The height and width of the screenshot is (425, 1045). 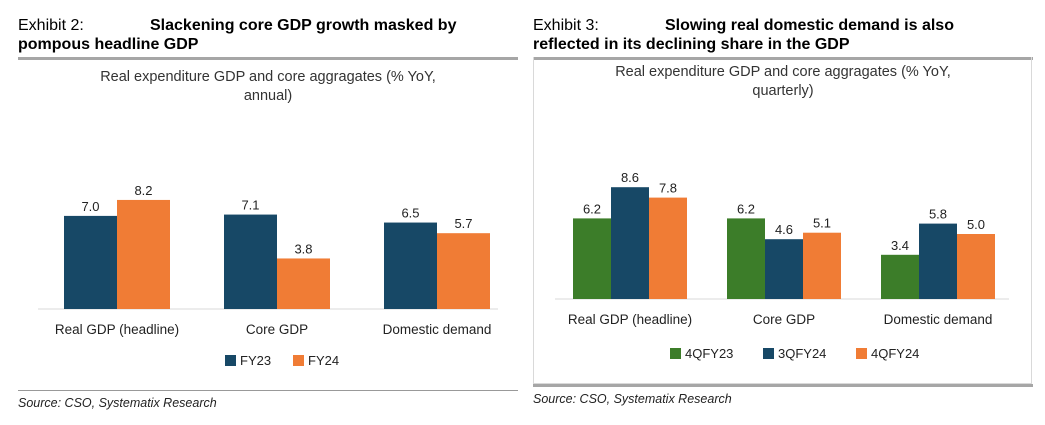 What do you see at coordinates (630, 177) in the screenshot?
I see `data-label: 8.6` at bounding box center [630, 177].